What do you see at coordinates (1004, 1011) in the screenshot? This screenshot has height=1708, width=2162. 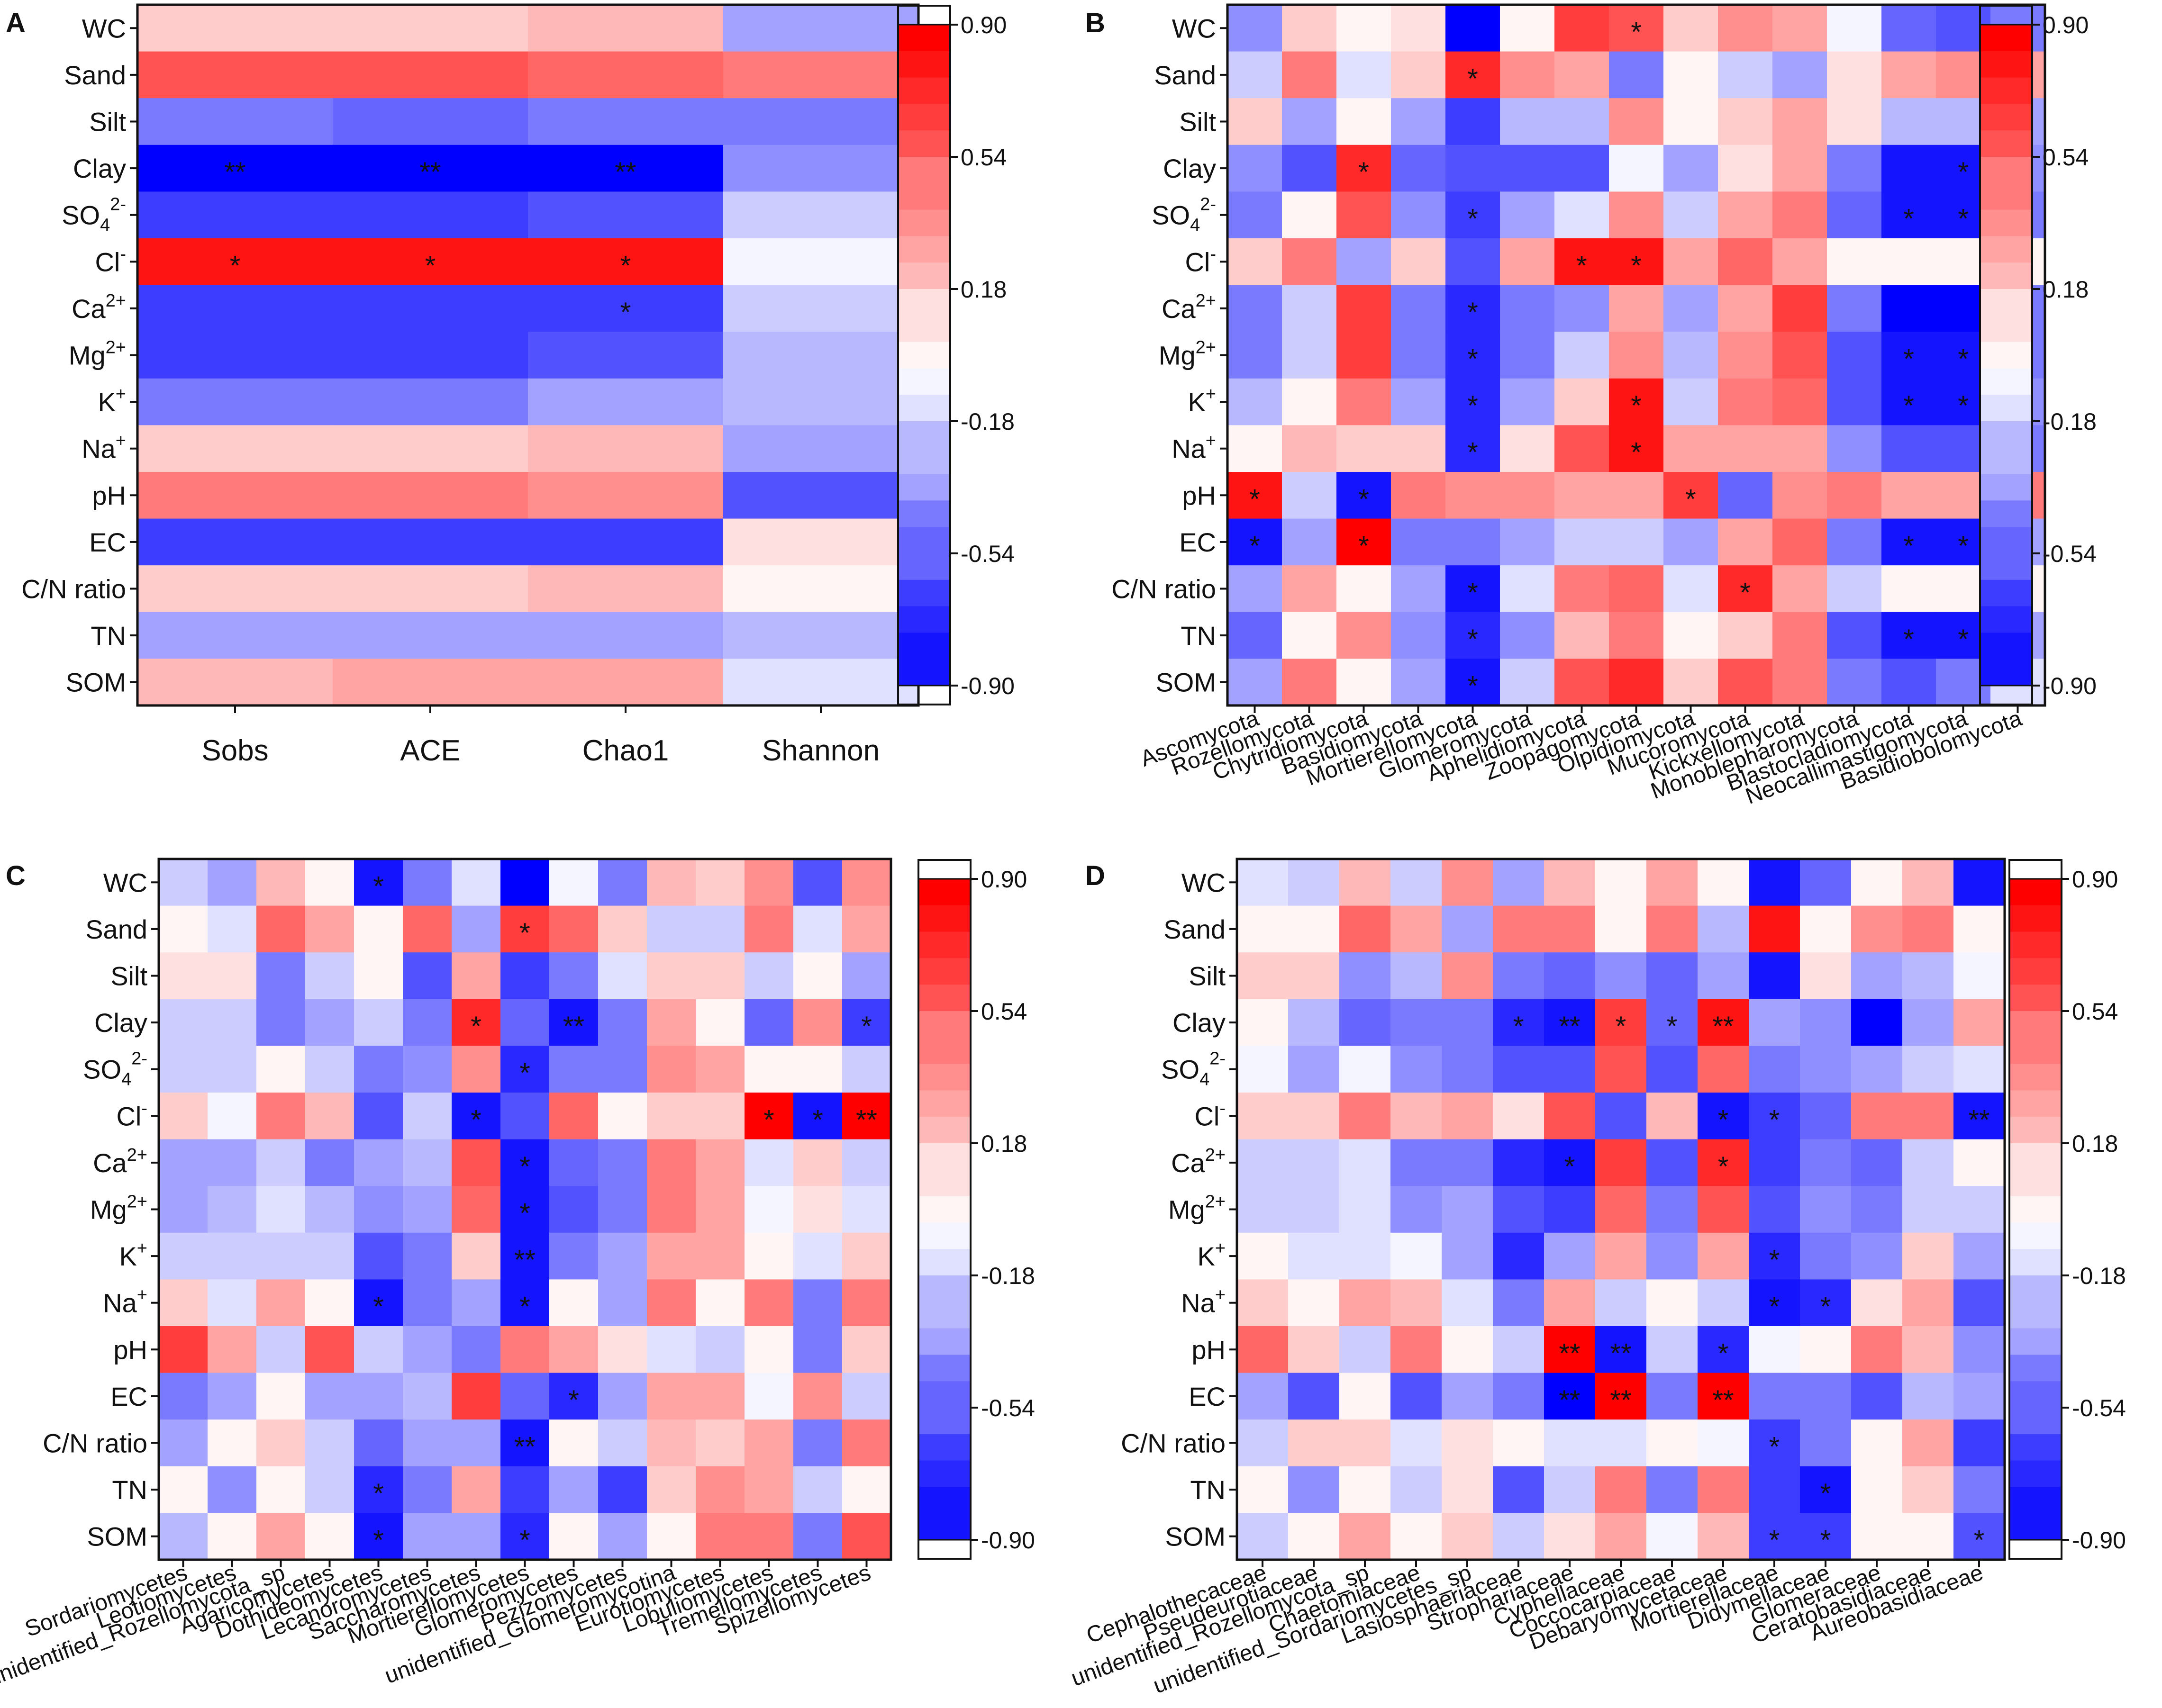 I see `colorbar-tick-label: 0.54` at bounding box center [1004, 1011].